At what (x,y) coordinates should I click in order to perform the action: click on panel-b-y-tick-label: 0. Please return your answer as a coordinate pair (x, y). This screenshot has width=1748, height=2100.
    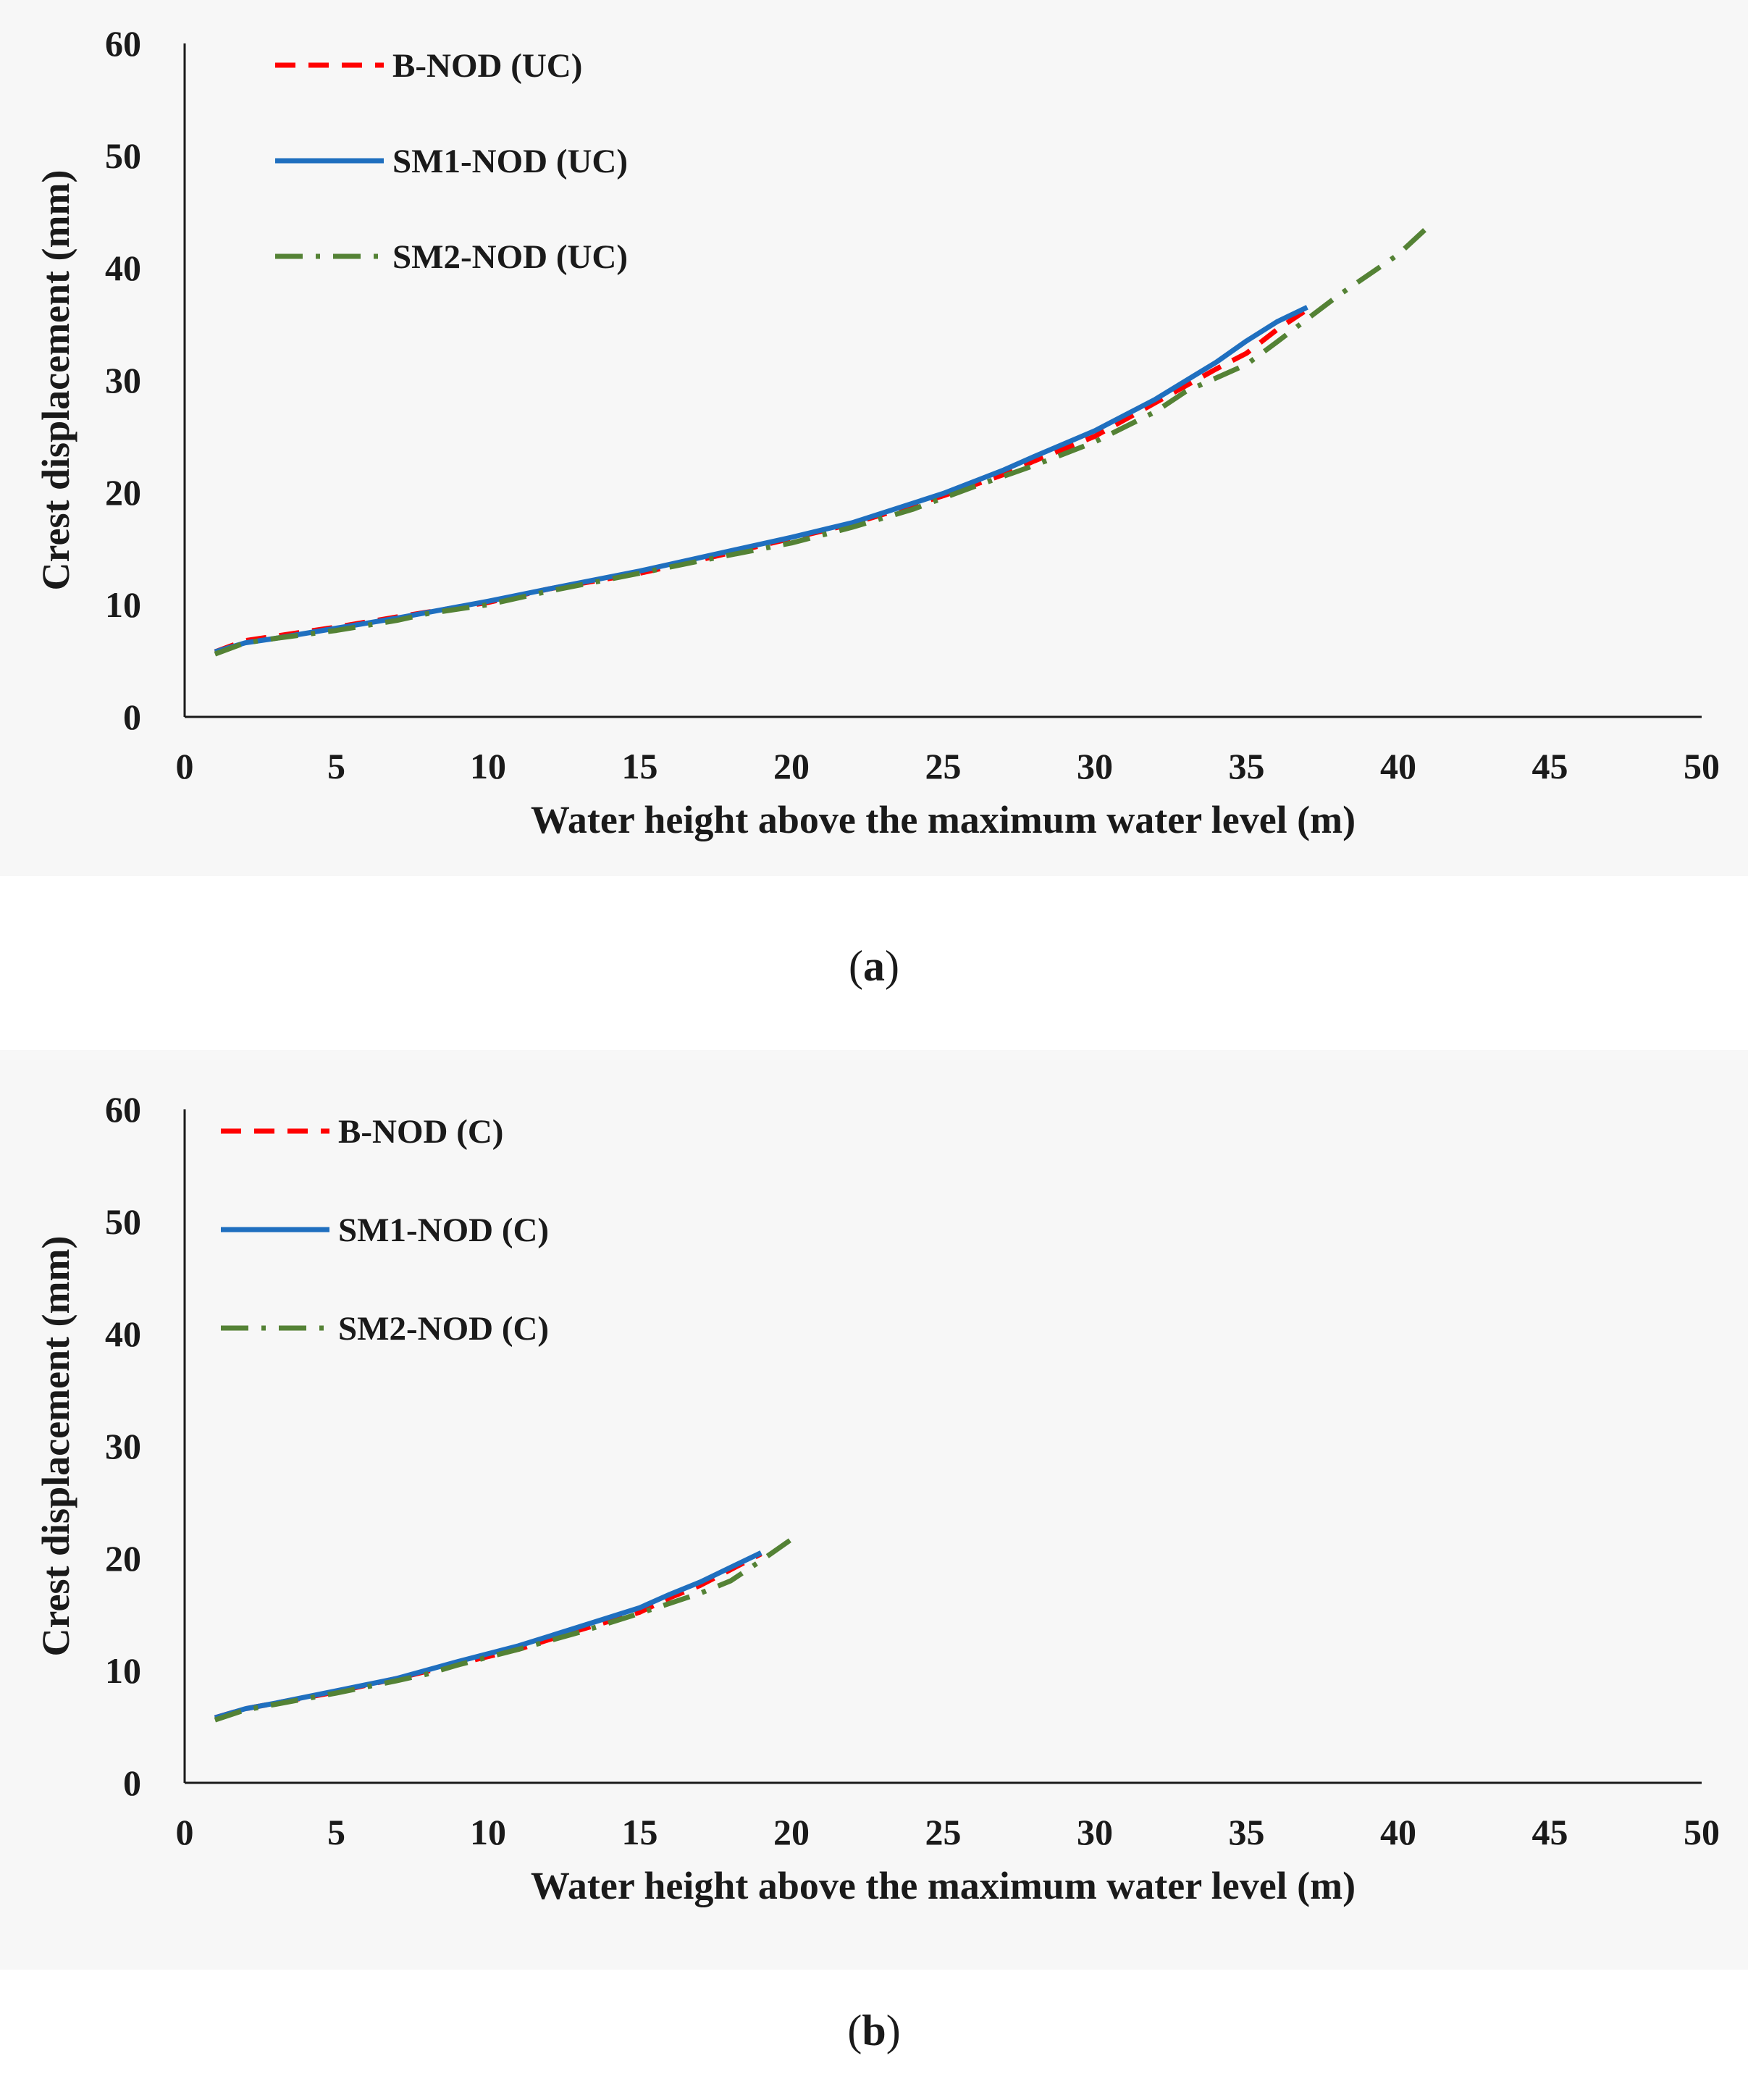
    Looking at the image, I should click on (132, 1783).